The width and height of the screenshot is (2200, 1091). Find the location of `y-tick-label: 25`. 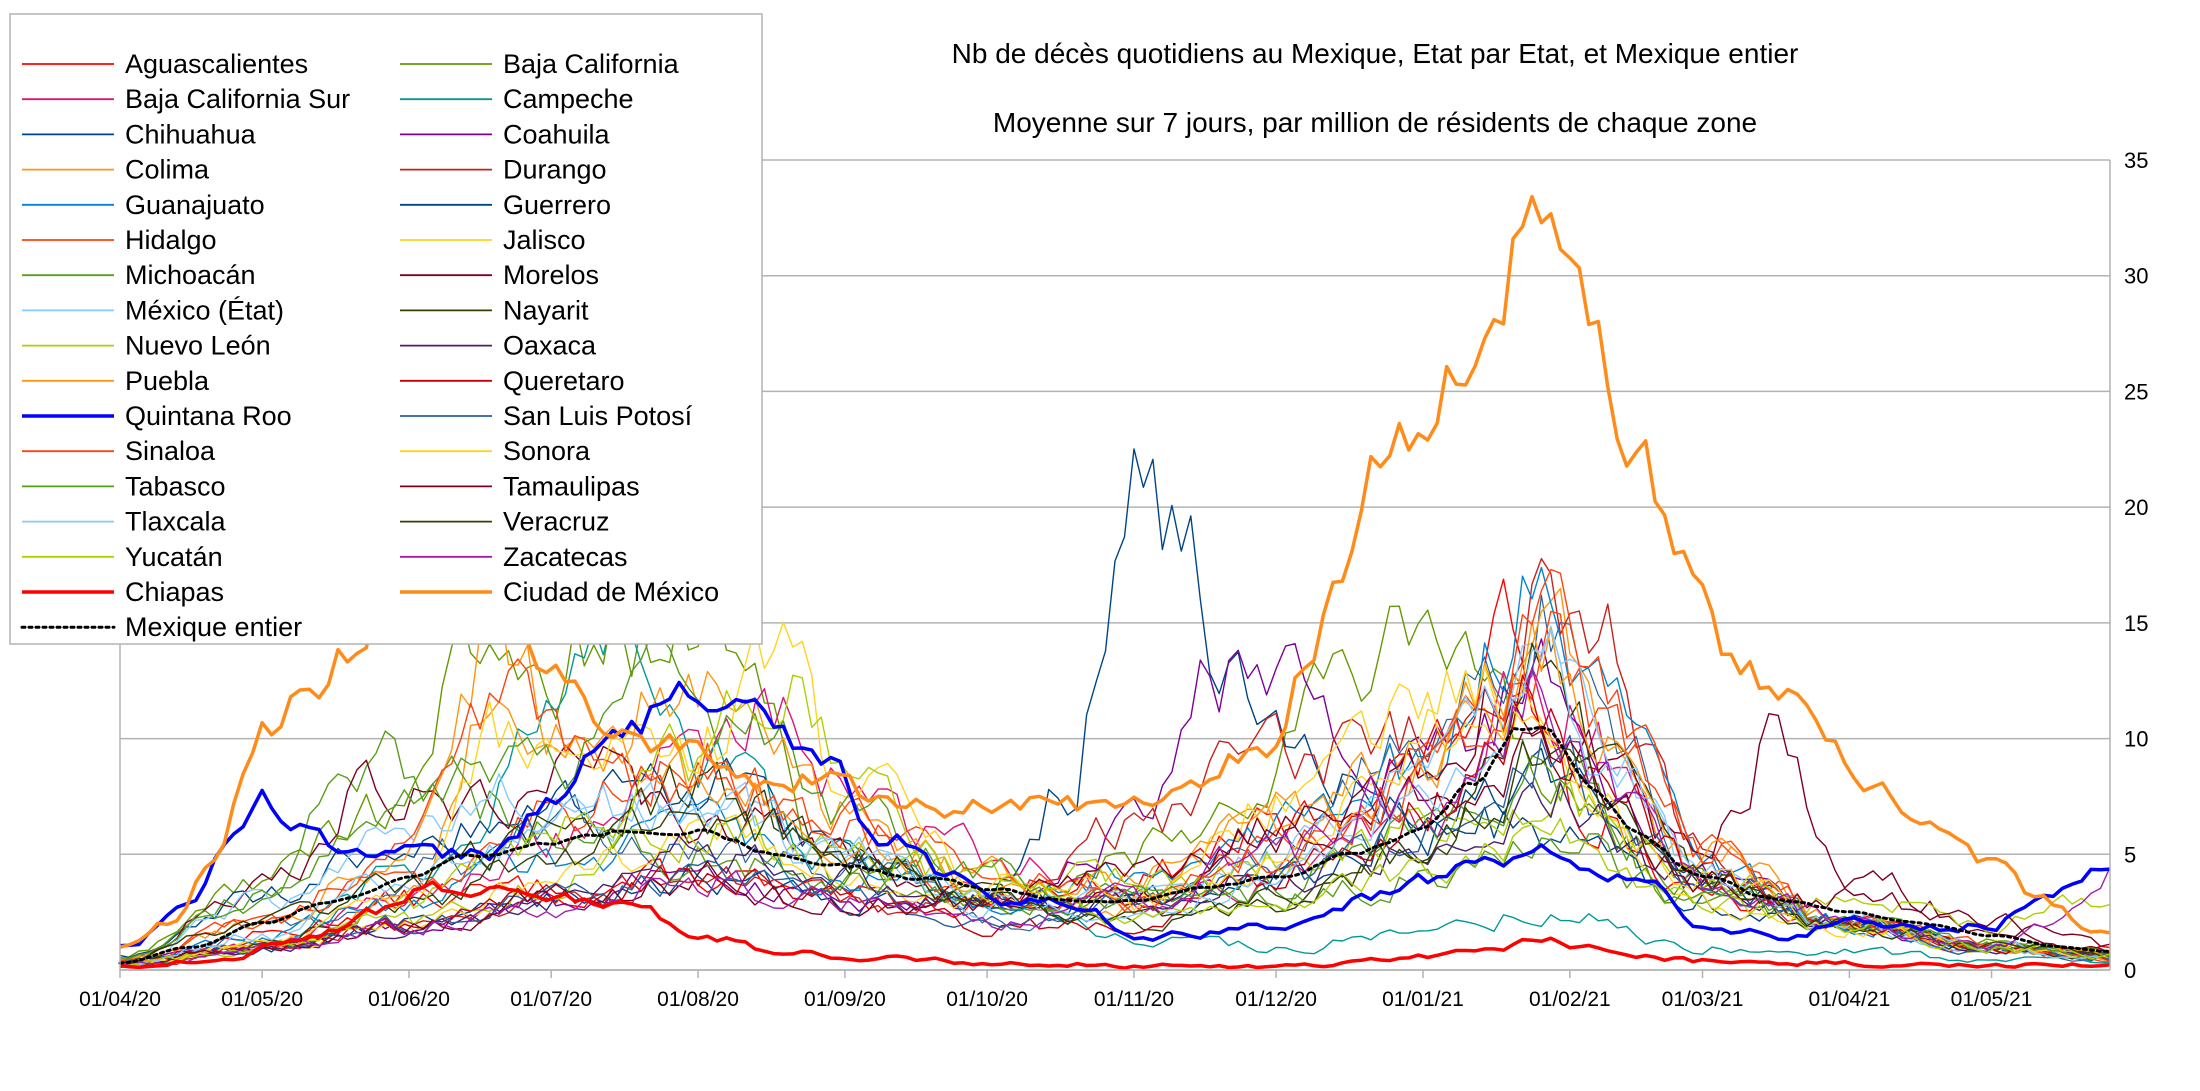

y-tick-label: 25 is located at coordinates (2136, 391).